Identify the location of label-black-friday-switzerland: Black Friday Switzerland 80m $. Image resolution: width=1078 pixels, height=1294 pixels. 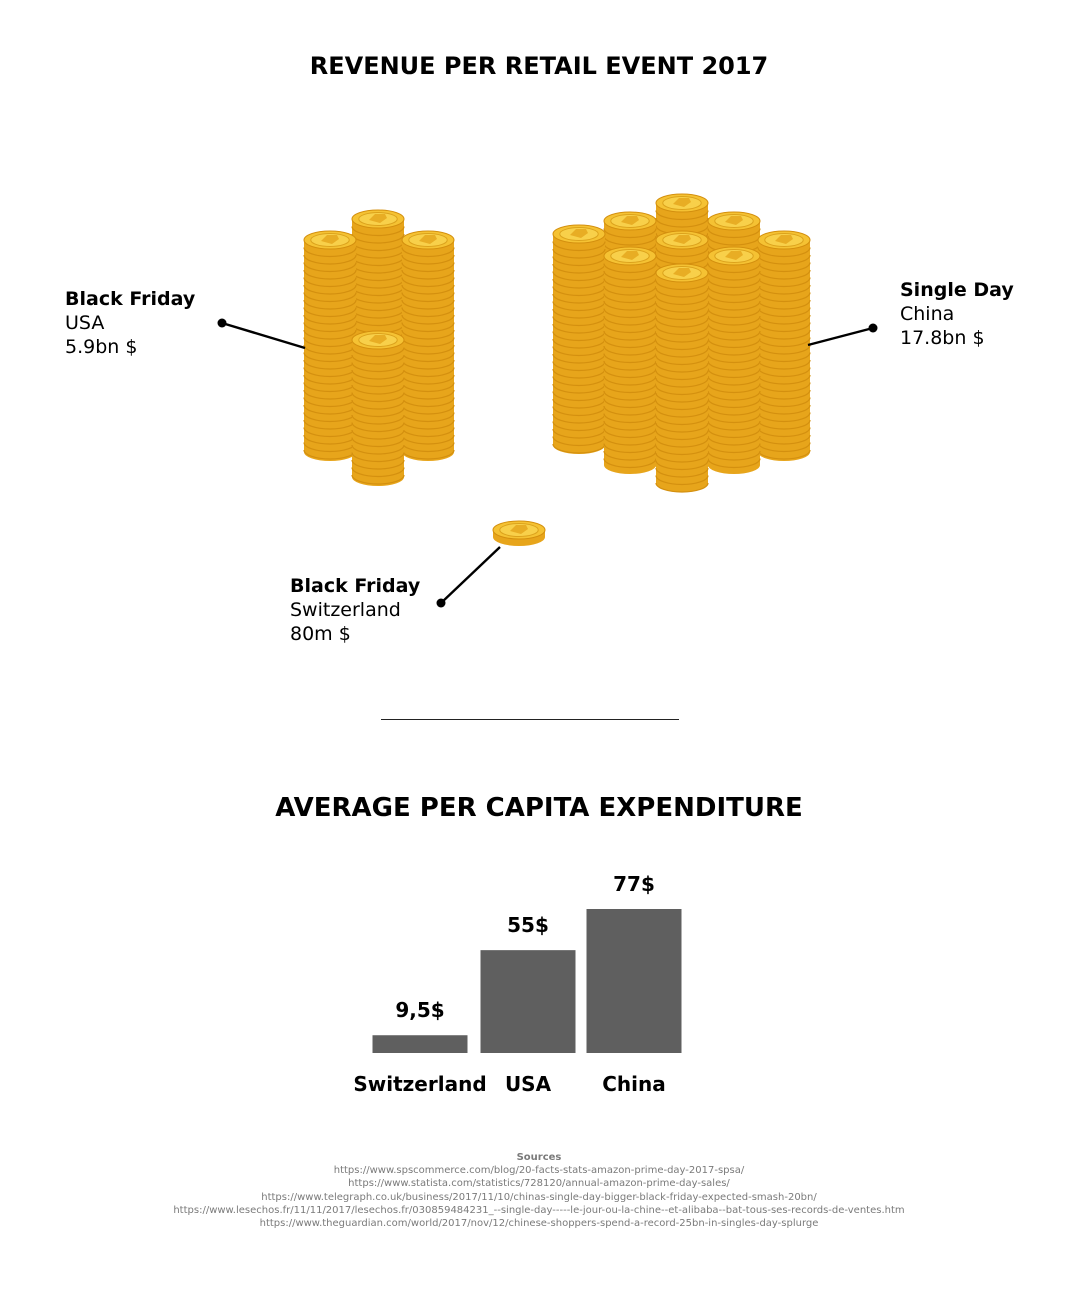
(355, 610).